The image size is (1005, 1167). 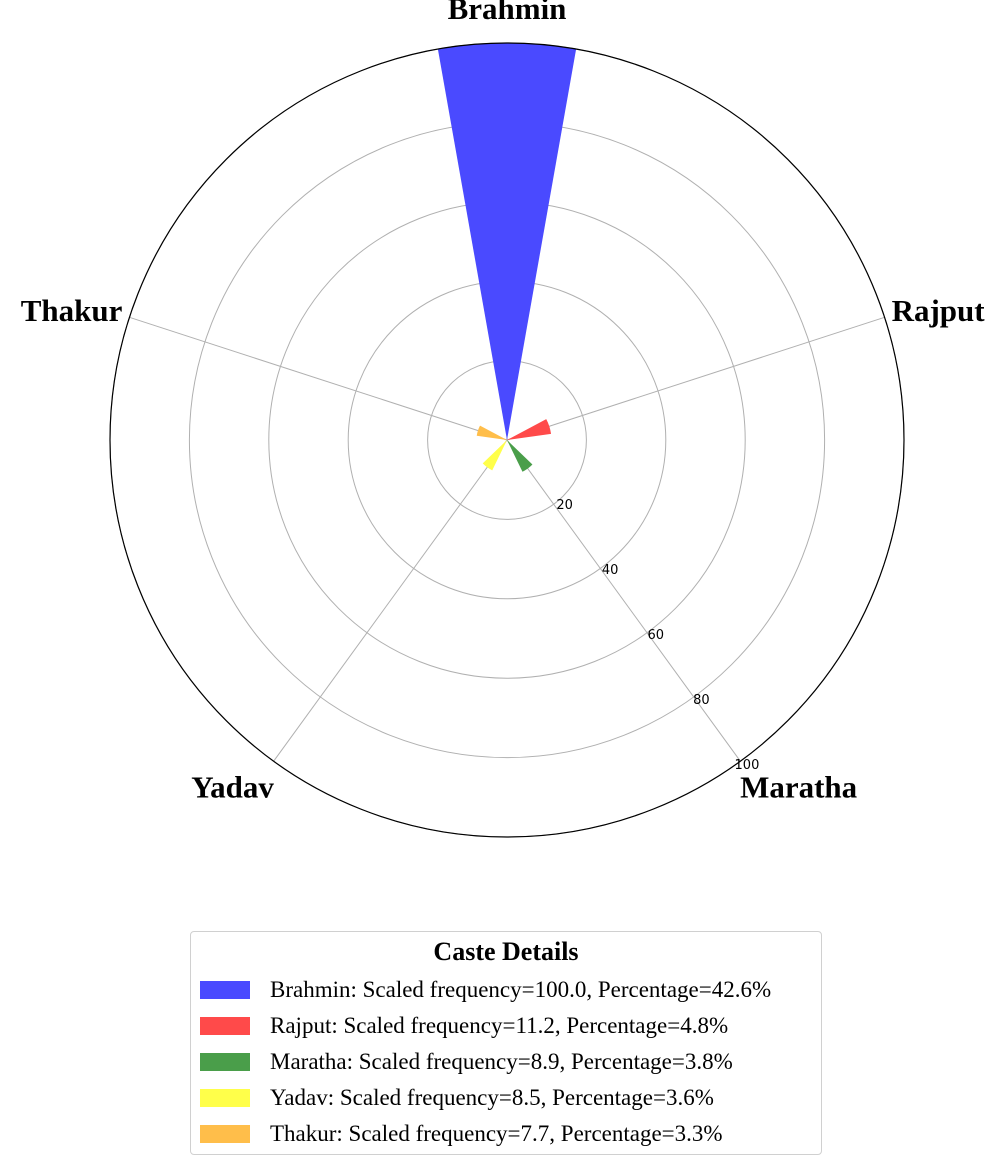 What do you see at coordinates (610, 570) in the screenshot?
I see `r-tick-label: 40` at bounding box center [610, 570].